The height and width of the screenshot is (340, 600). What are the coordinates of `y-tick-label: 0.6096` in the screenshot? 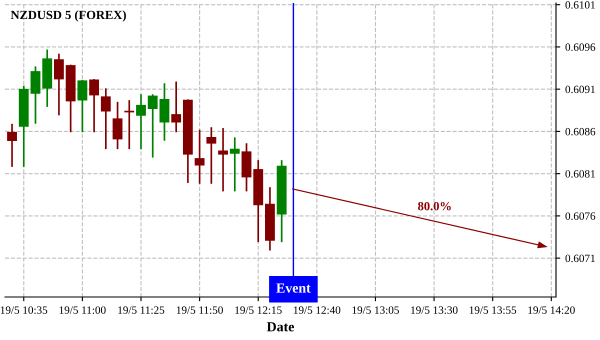 It's located at (580, 47).